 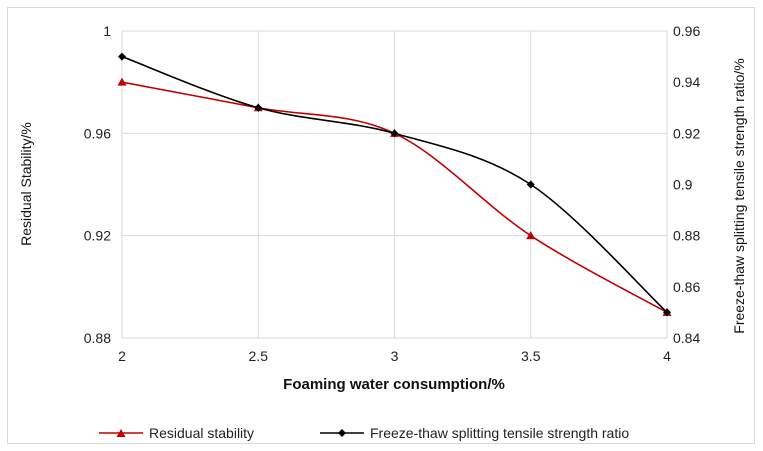 I want to click on y-right-tick-label: 0.94, so click(x=686, y=82).